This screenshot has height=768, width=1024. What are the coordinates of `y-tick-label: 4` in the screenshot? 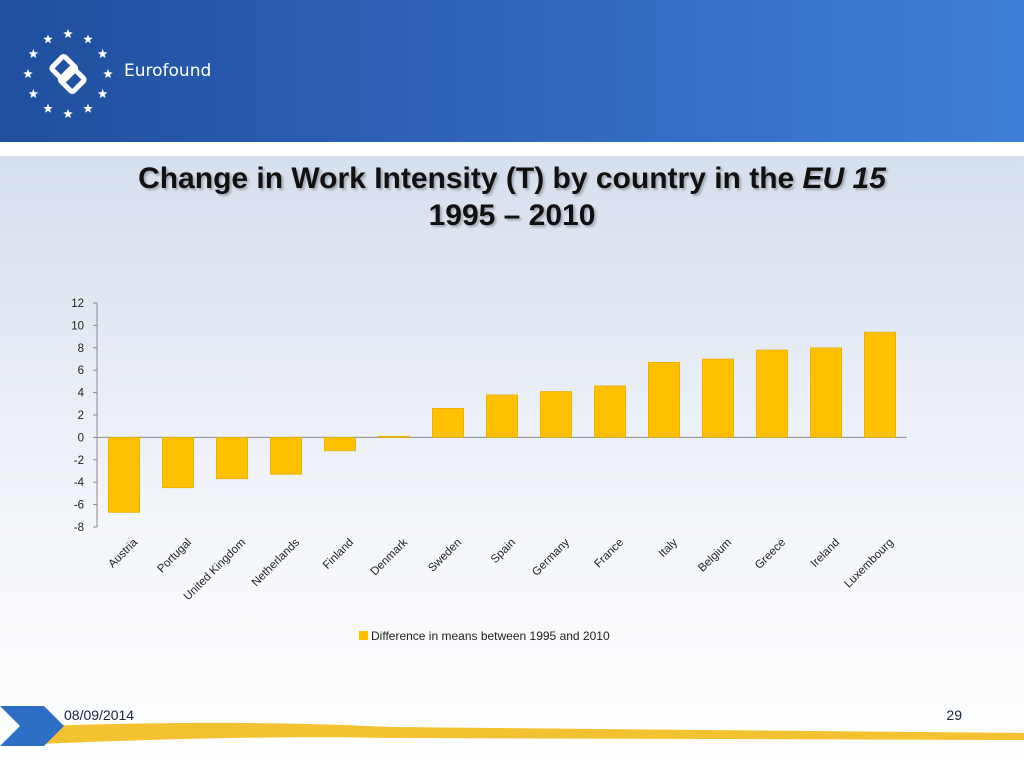 It's located at (81, 394).